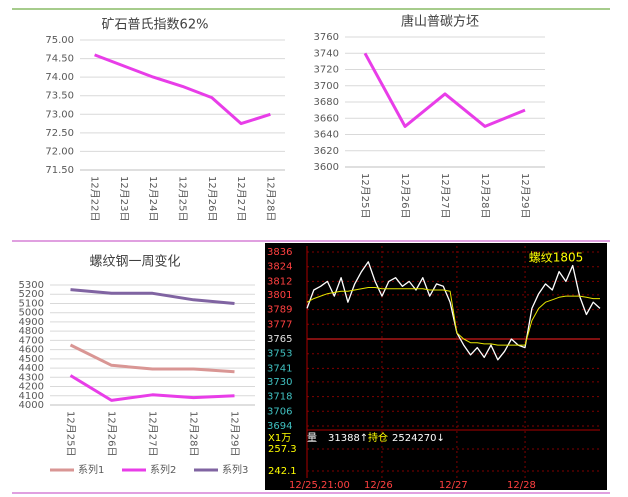 Image resolution: width=628 pixels, height=497 pixels. What do you see at coordinates (279, 426) in the screenshot?
I see `y-tick-label: 3694` at bounding box center [279, 426].